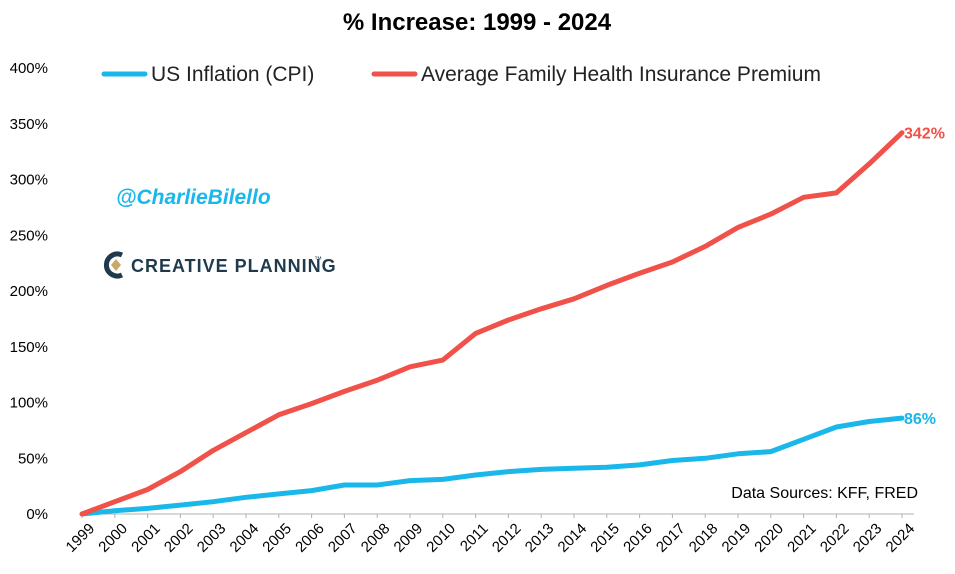  I want to click on x-tick-label: 2013, so click(540, 538).